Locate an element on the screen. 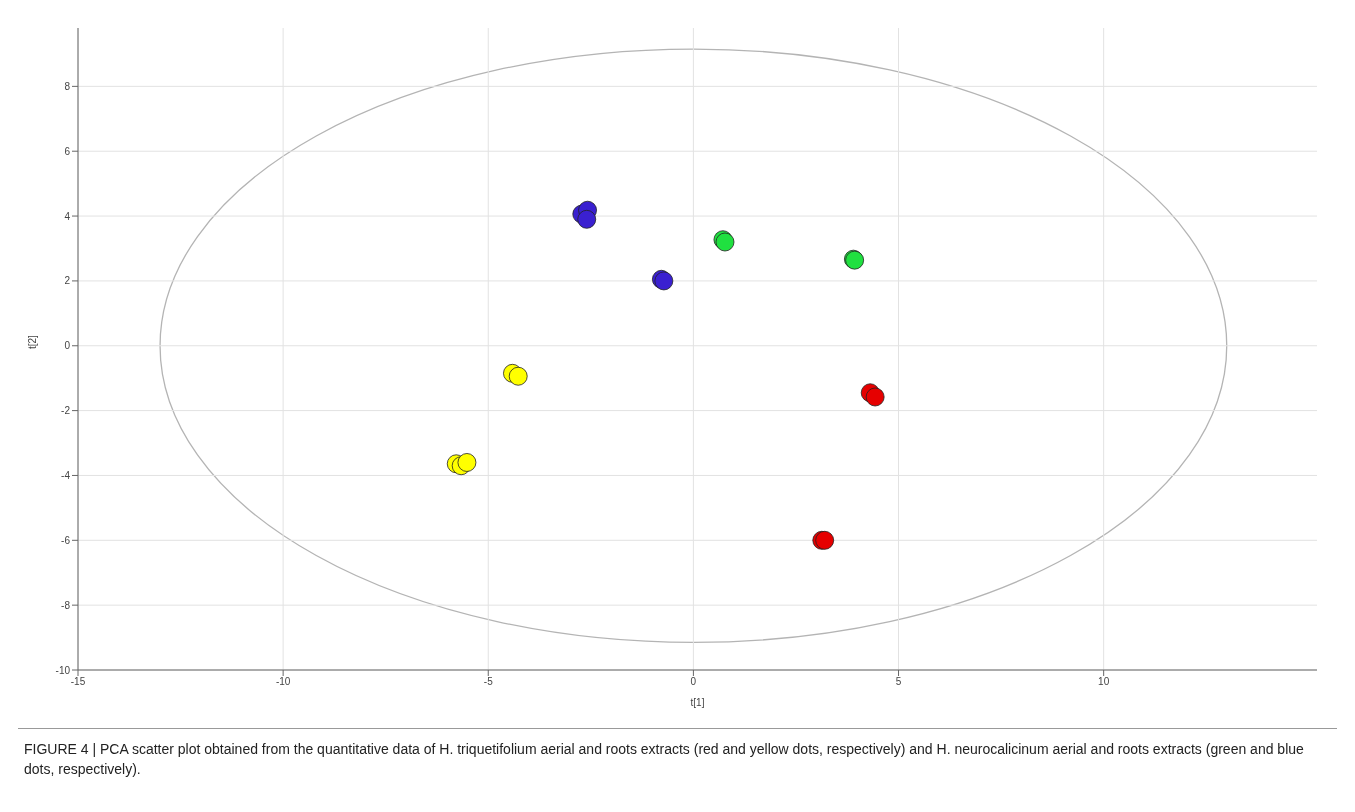  x-axis-title: t[1] is located at coordinates (697, 702).